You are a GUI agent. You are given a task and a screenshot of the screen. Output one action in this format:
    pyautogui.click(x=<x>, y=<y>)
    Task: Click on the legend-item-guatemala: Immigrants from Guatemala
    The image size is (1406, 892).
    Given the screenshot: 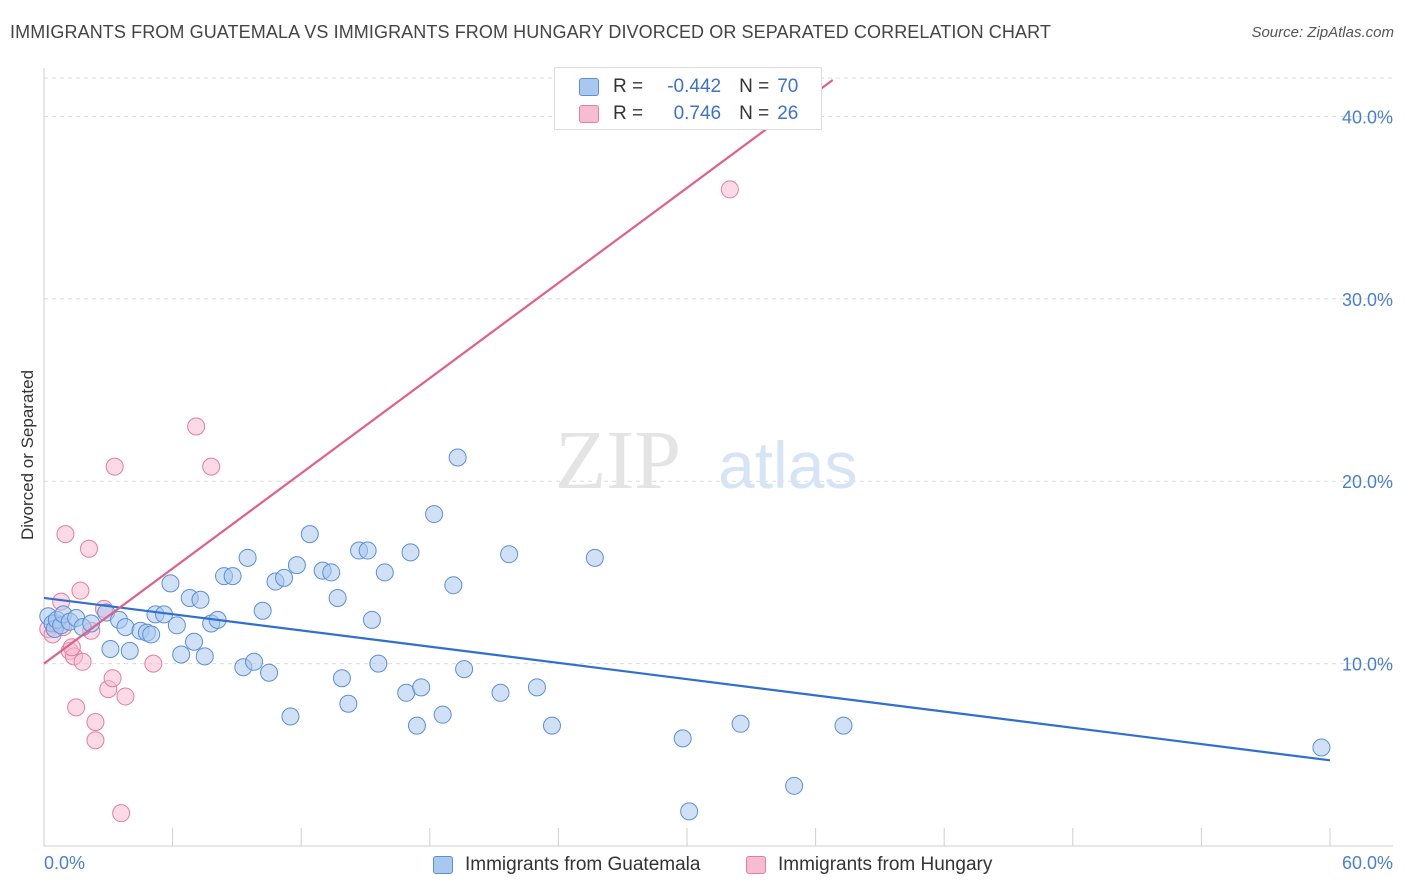 What is the action you would take?
    pyautogui.click(x=566, y=865)
    